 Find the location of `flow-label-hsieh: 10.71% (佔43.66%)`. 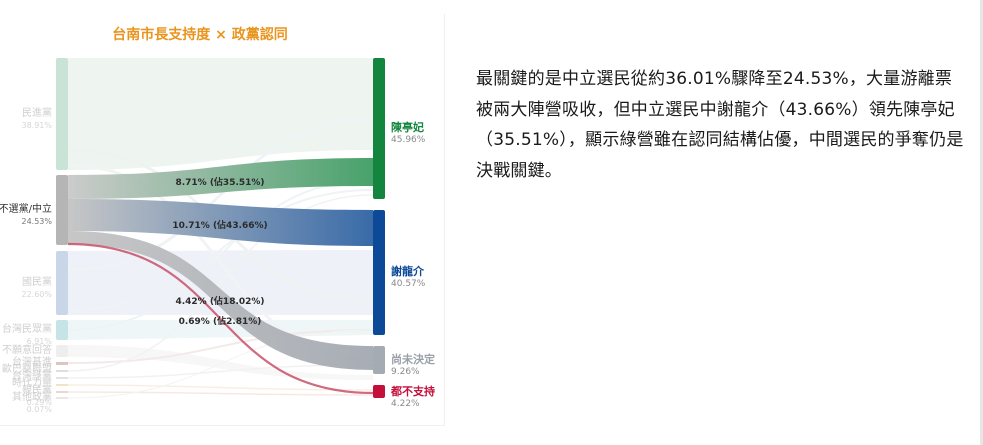

flow-label-hsieh: 10.71% (佔43.66%) is located at coordinates (220, 226).